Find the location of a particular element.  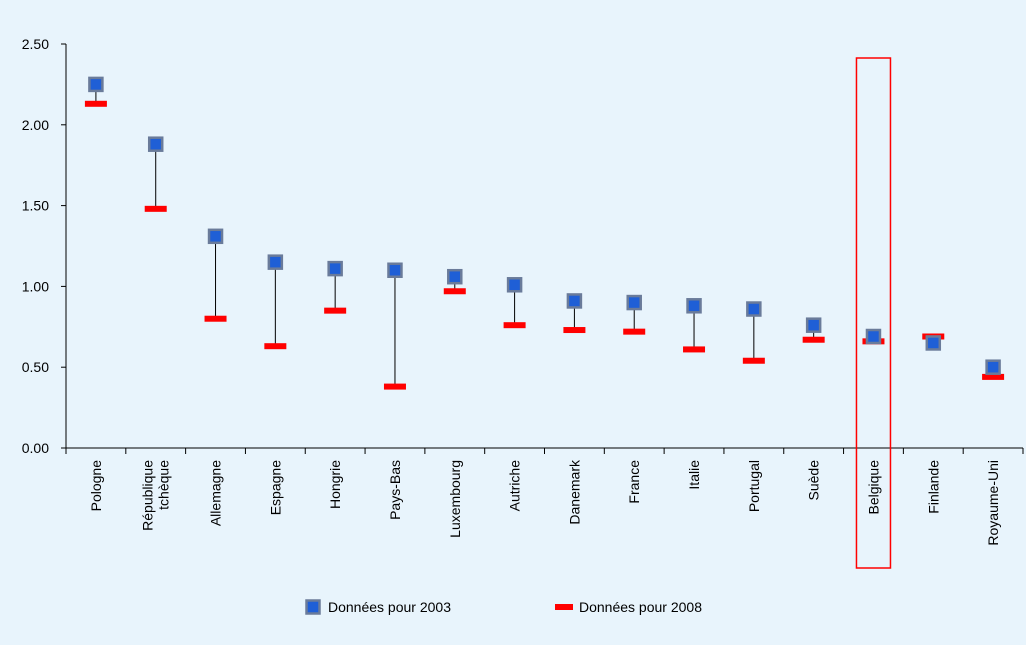

highlight-box is located at coordinates (873, 313).